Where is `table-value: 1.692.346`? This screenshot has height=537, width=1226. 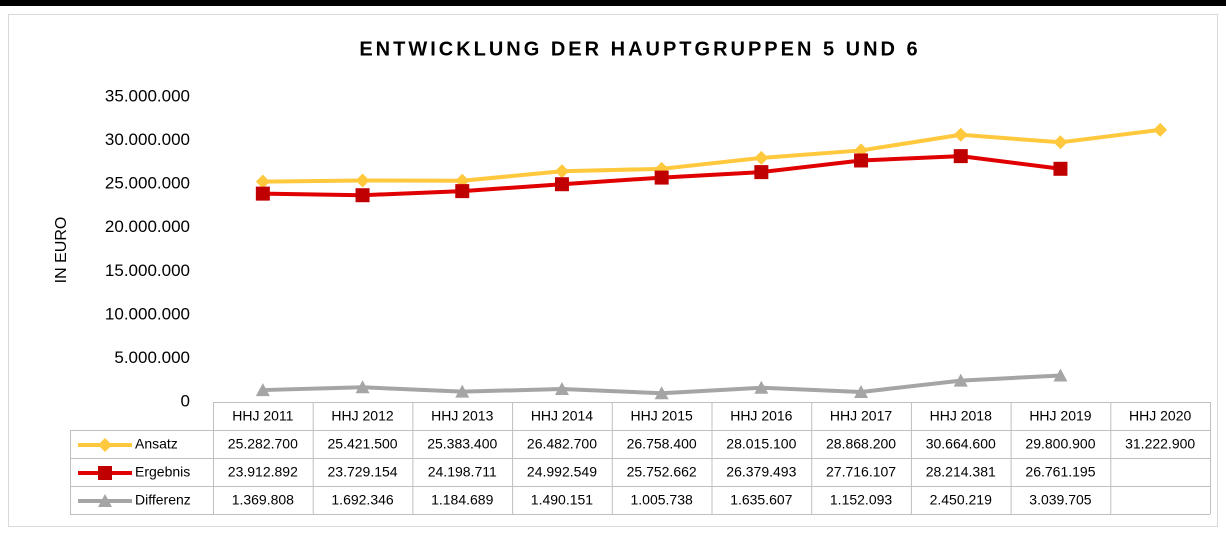 table-value: 1.692.346 is located at coordinates (362, 500).